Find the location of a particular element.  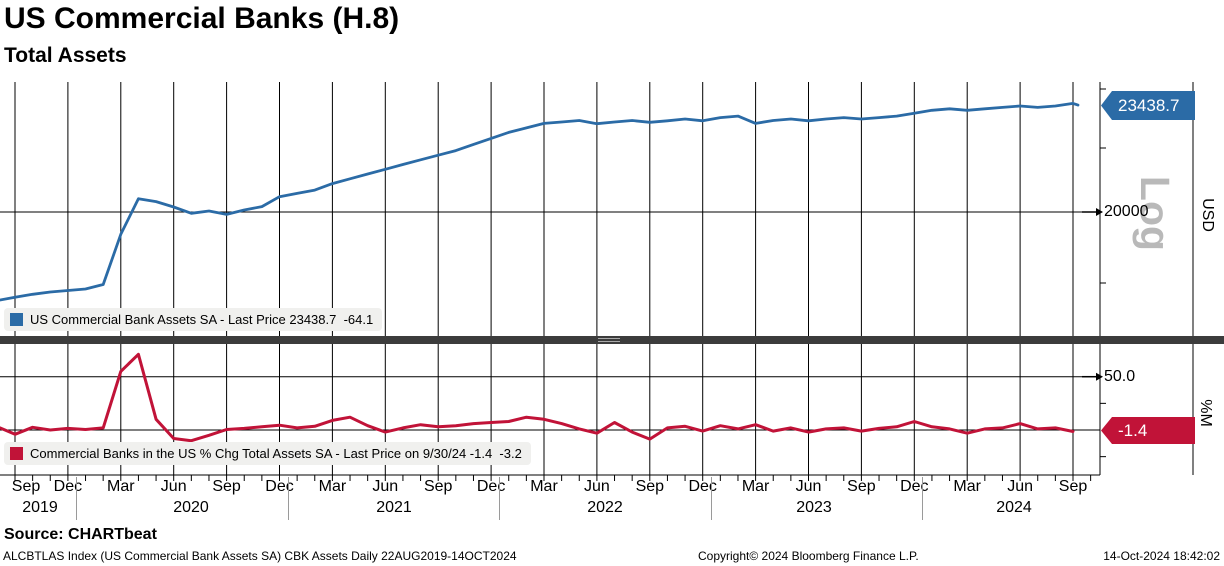

chart-subtitle: Total Assets is located at coordinates (65, 55).